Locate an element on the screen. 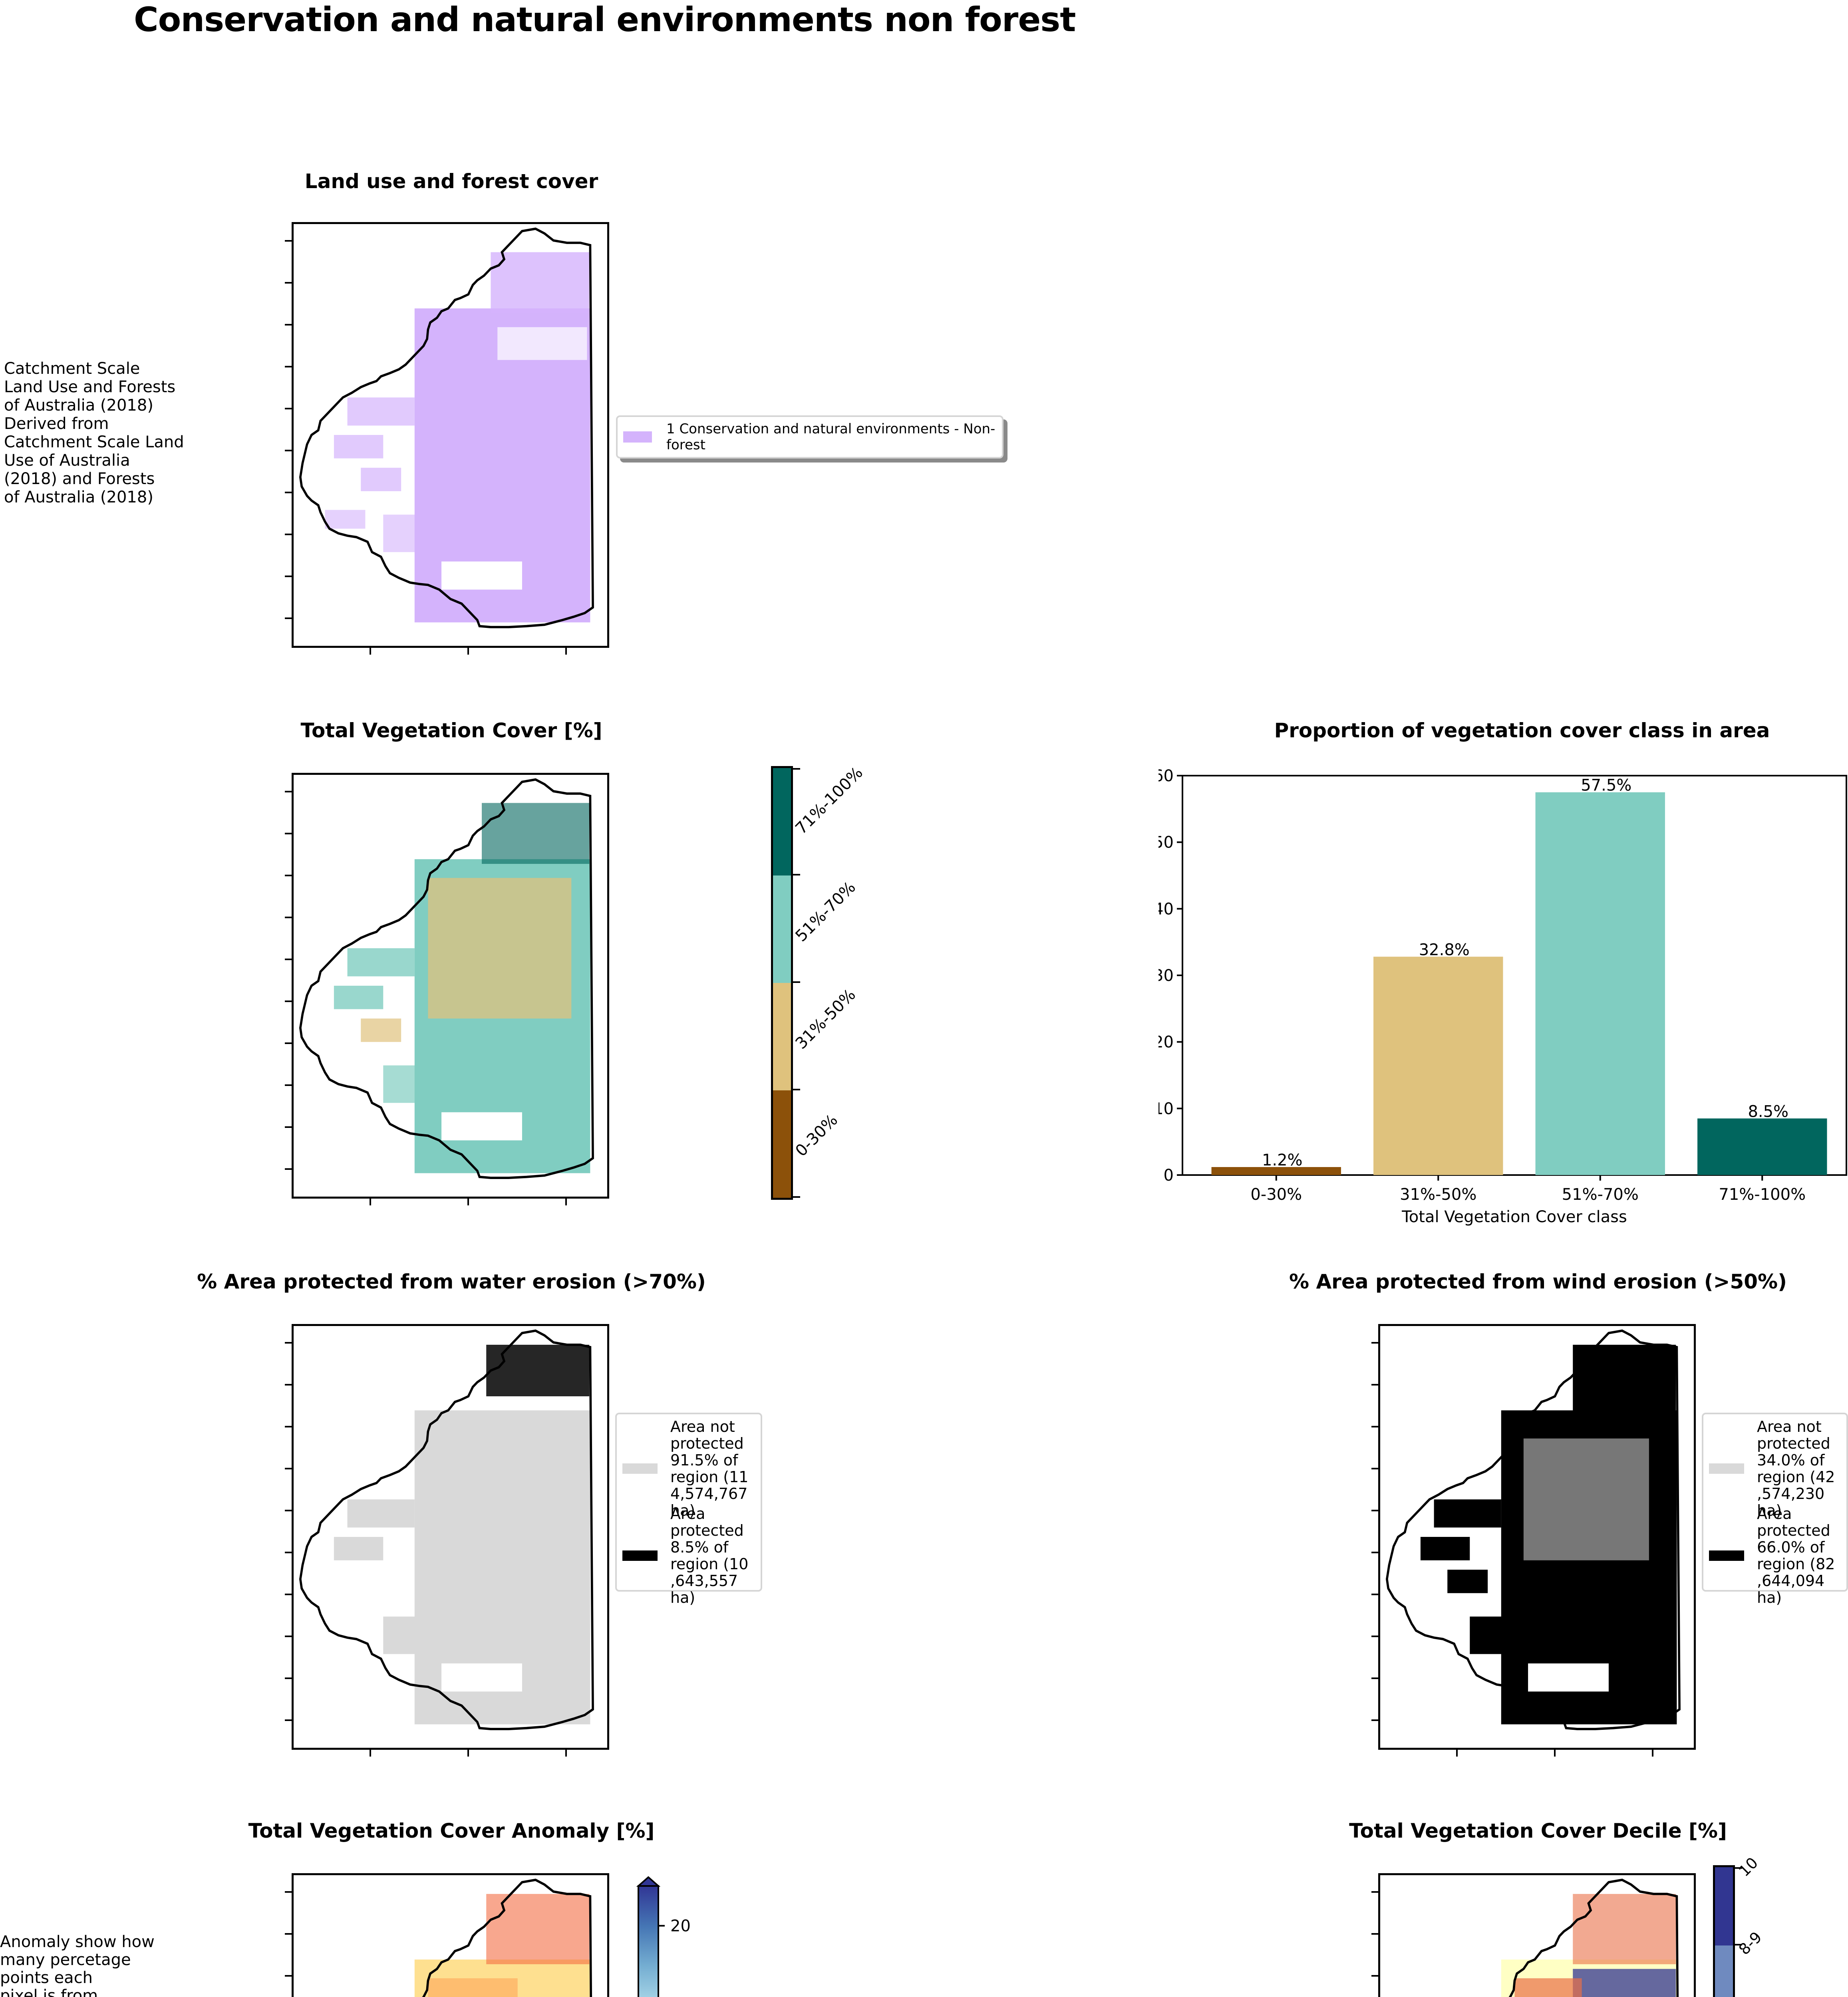 This screenshot has width=1848, height=1997. y-tick-label: 40 is located at coordinates (1166, 909).